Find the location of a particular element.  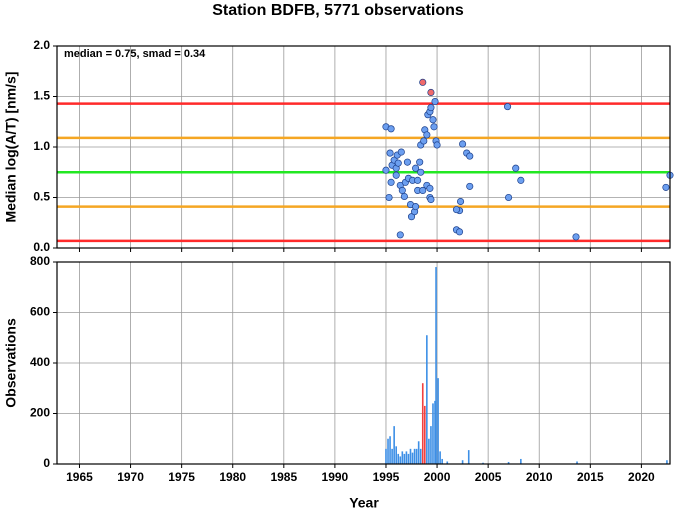

y-tick-label: 1.5 is located at coordinates (41, 96).